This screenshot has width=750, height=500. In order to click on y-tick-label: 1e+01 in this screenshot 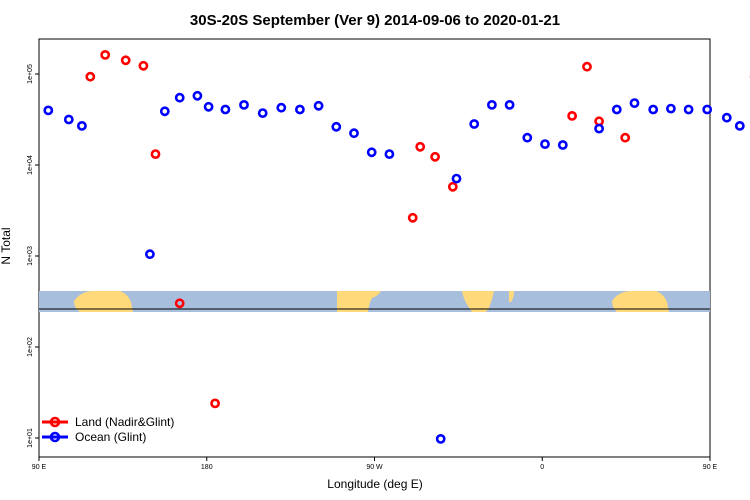, I will do `click(30, 438)`.